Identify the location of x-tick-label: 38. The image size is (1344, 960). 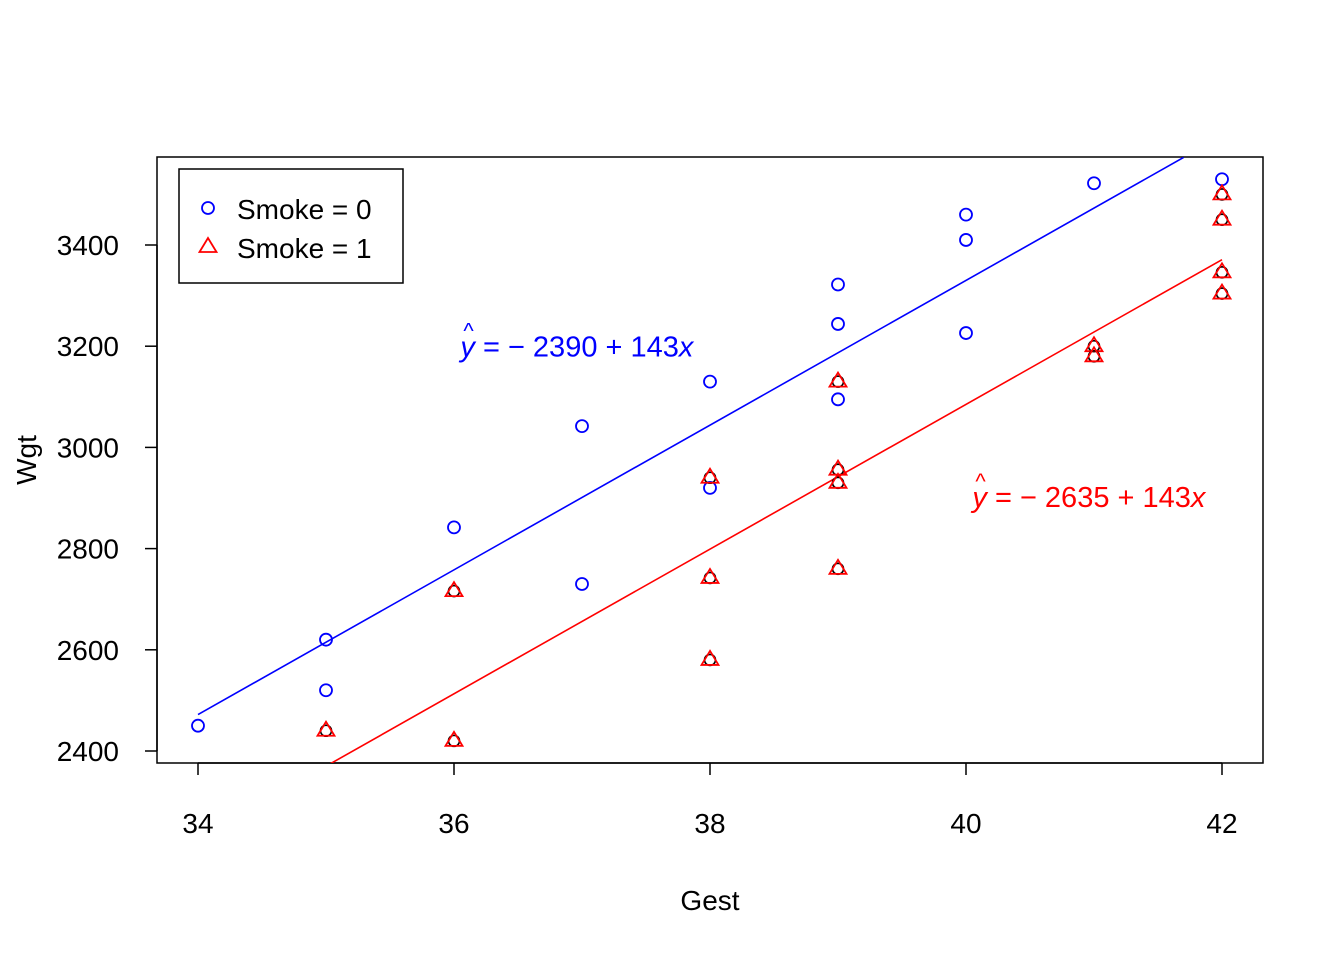
(709, 823).